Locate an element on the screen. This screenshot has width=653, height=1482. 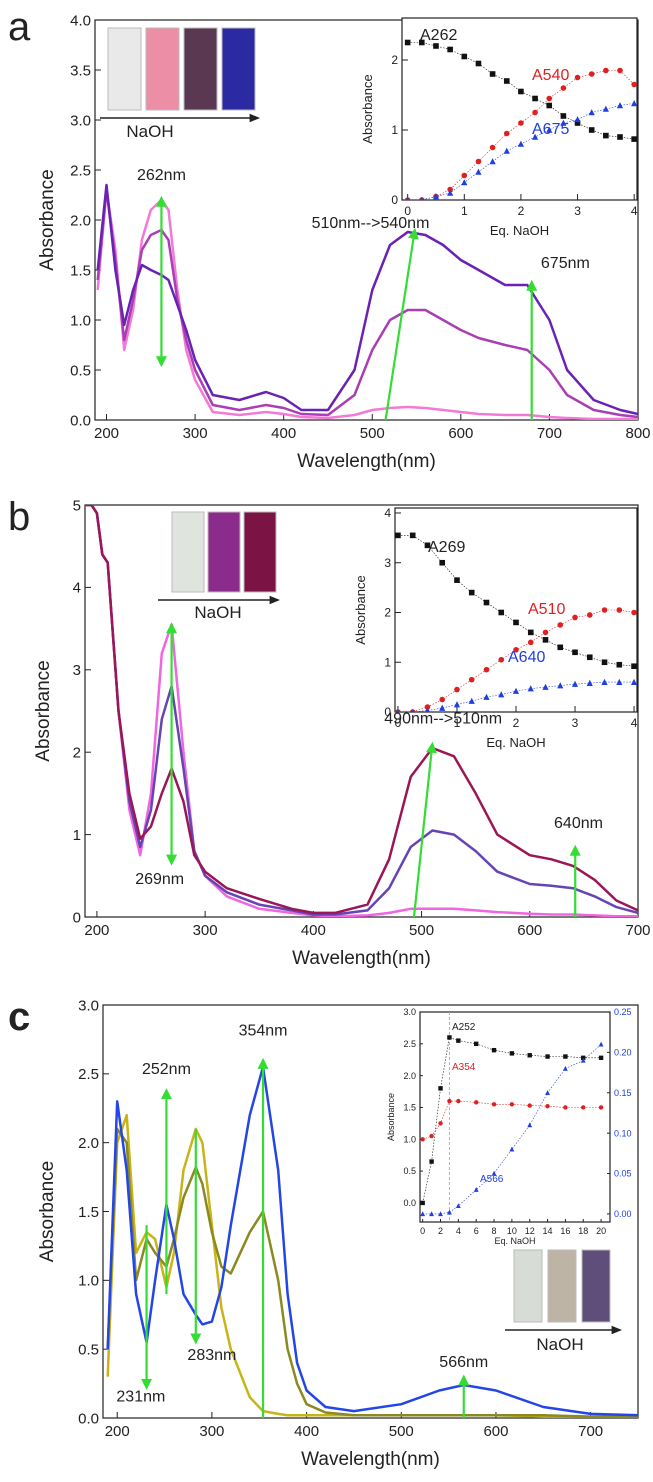
series-label: A566 is located at coordinates (492, 1179).